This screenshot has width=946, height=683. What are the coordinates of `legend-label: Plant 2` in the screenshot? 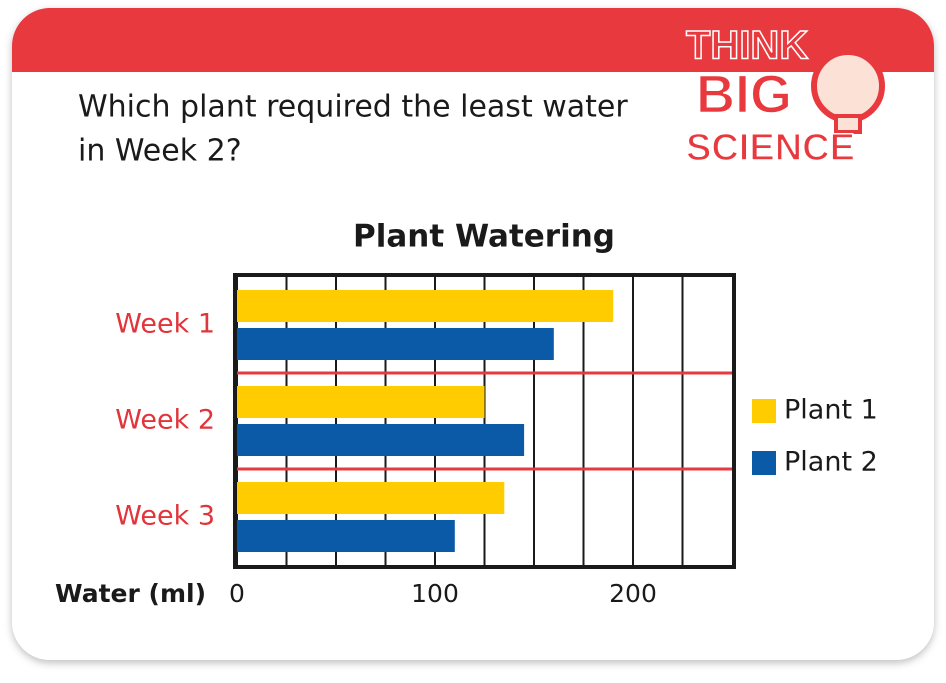 It's located at (831, 462).